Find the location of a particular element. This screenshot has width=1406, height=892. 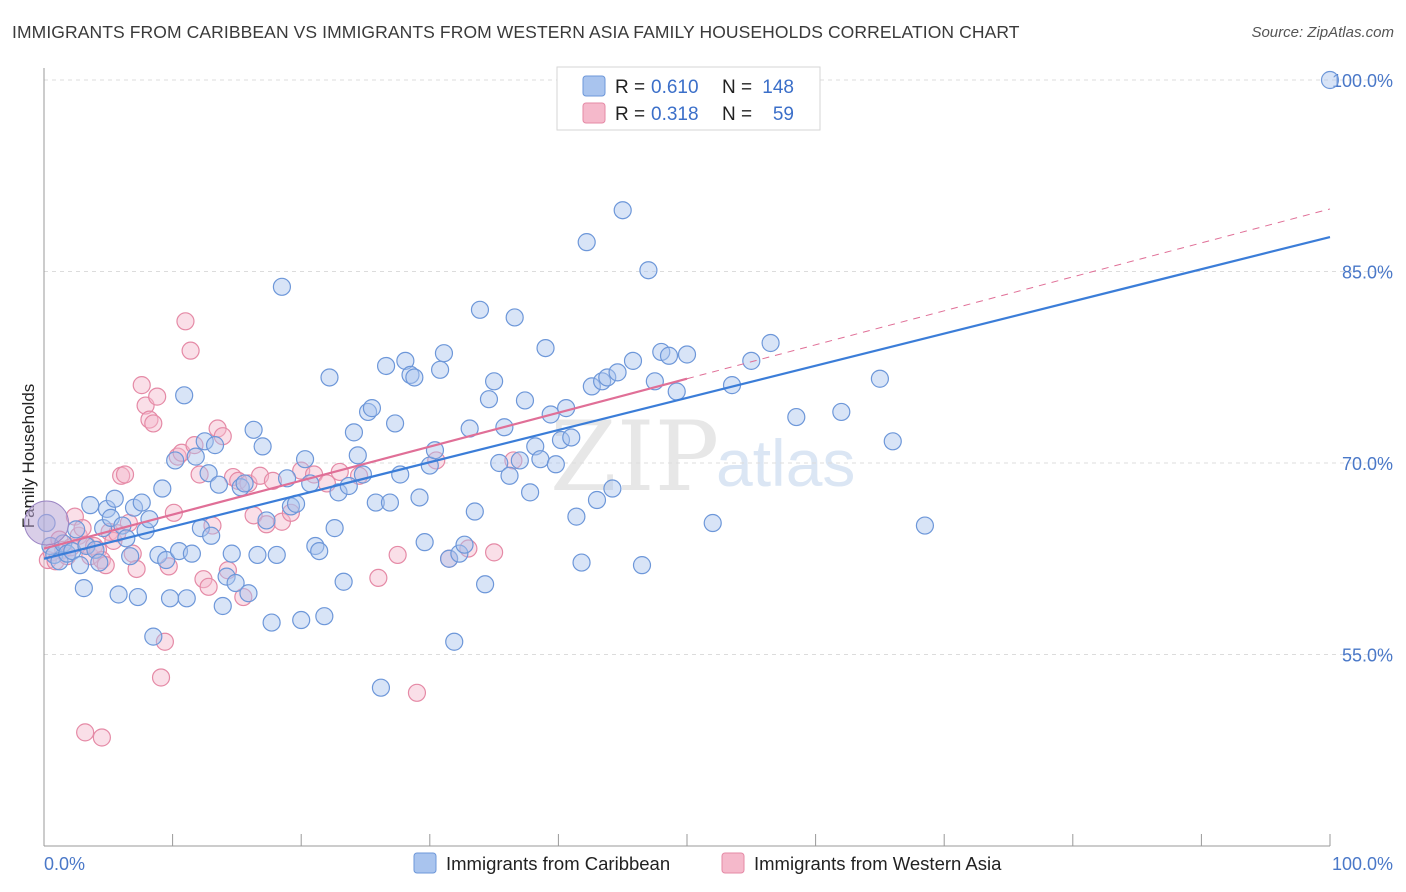

legend-r-value-1: 0.610 is located at coordinates (675, 87).